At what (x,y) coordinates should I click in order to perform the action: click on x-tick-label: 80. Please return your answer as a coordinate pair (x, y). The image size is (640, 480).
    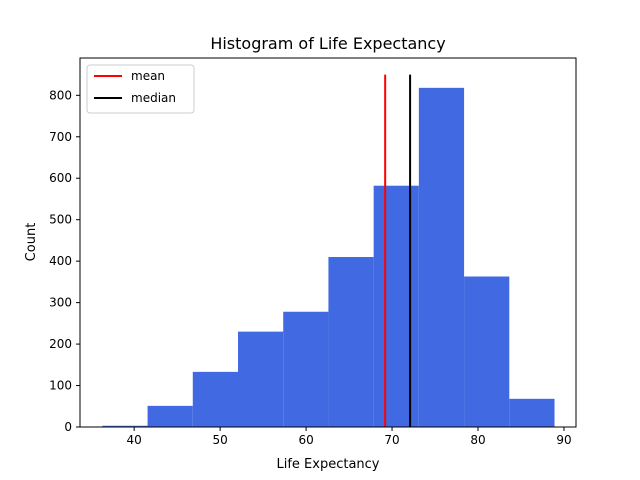
    Looking at the image, I should click on (477, 440).